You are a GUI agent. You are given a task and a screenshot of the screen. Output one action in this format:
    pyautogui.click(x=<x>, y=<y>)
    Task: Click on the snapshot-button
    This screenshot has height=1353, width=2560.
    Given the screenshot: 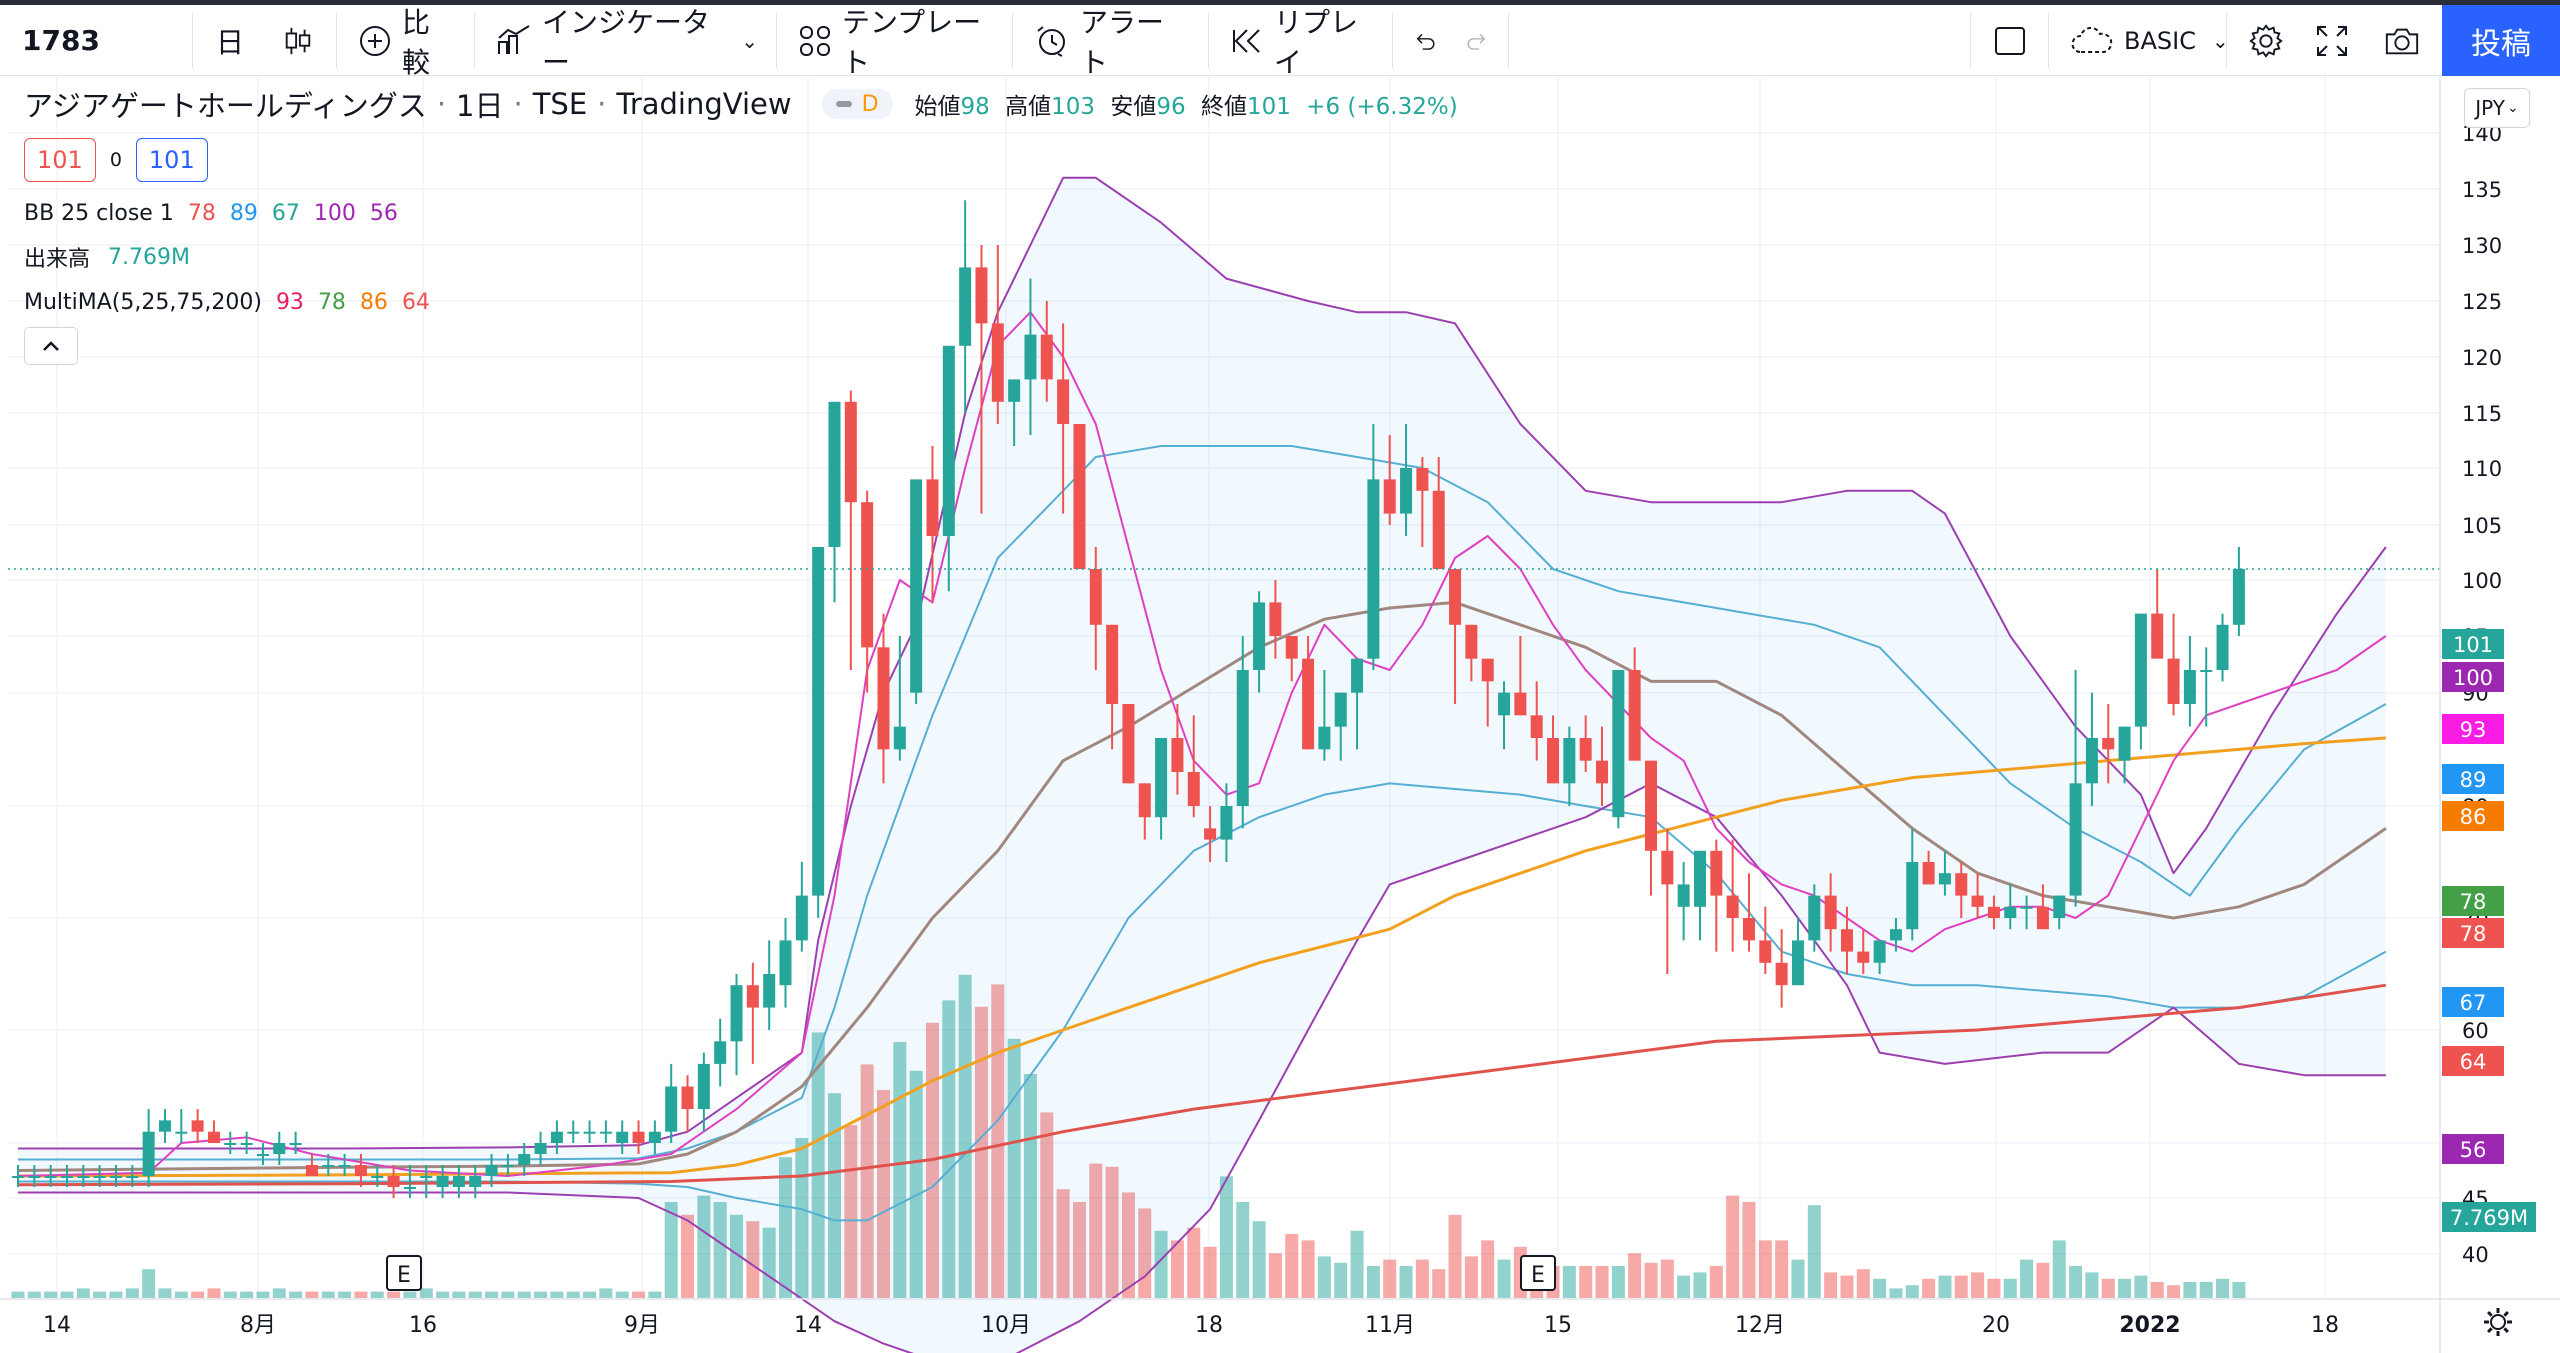 What is the action you would take?
    pyautogui.click(x=2402, y=40)
    